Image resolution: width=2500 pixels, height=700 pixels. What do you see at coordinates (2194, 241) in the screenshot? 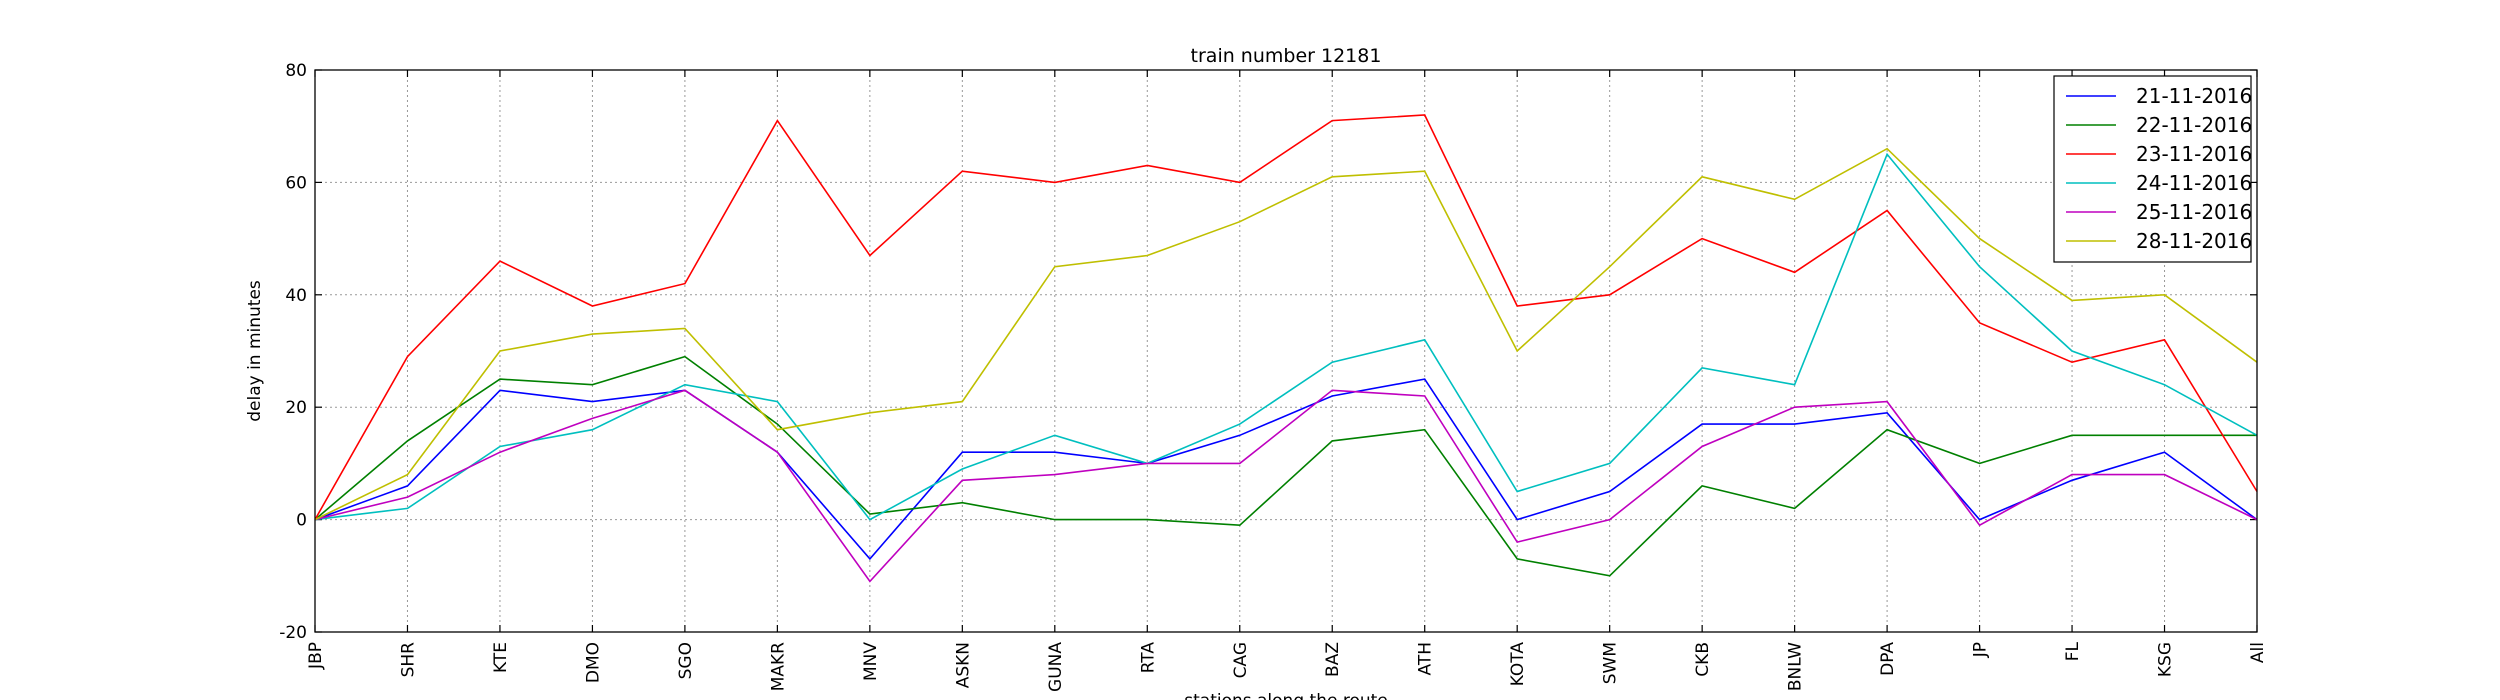
I see `legend-label: 28-11-2016` at bounding box center [2194, 241].